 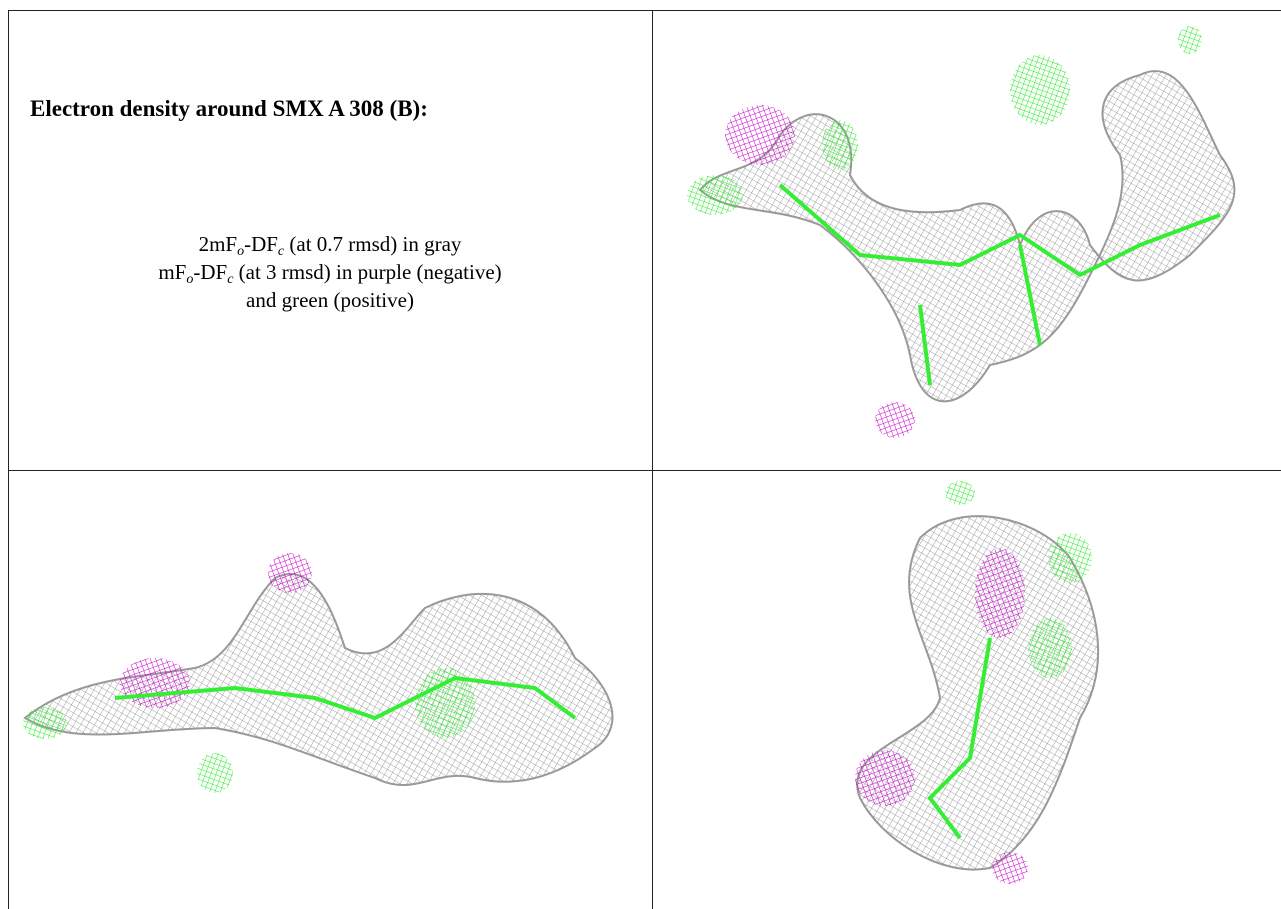 What do you see at coordinates (229, 108) in the screenshot?
I see `cell-title: Electron density around SMX A 308 (B):` at bounding box center [229, 108].